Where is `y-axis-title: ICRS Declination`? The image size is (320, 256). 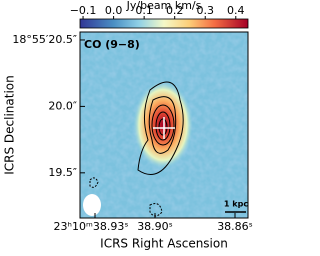
y-axis-title: ICRS Declination is located at coordinates (10, 125).